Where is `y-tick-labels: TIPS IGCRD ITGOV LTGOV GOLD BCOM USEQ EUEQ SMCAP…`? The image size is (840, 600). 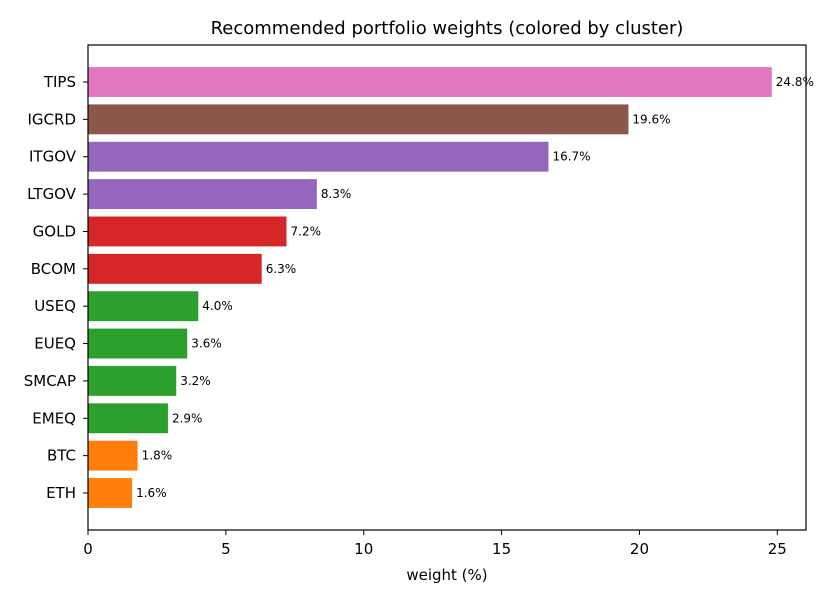
y-tick-labels: TIPS IGCRD ITGOV LTGOV GOLD BCOM USEQ EUEQ SMCAP… is located at coordinates (56, 287).